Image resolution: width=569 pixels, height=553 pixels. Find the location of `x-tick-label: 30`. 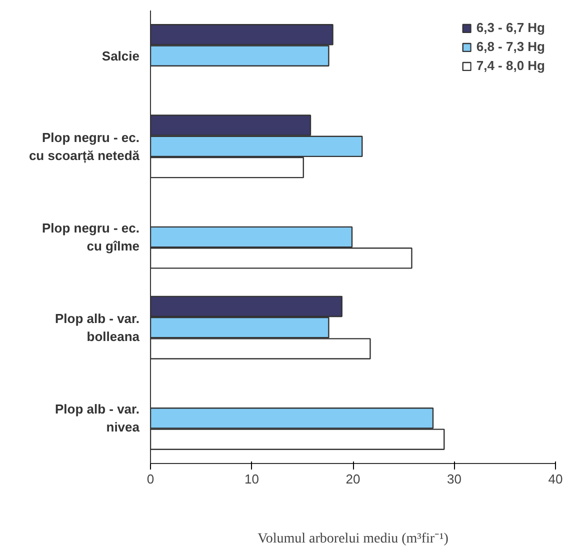

x-tick-label: 30 is located at coordinates (454, 479).